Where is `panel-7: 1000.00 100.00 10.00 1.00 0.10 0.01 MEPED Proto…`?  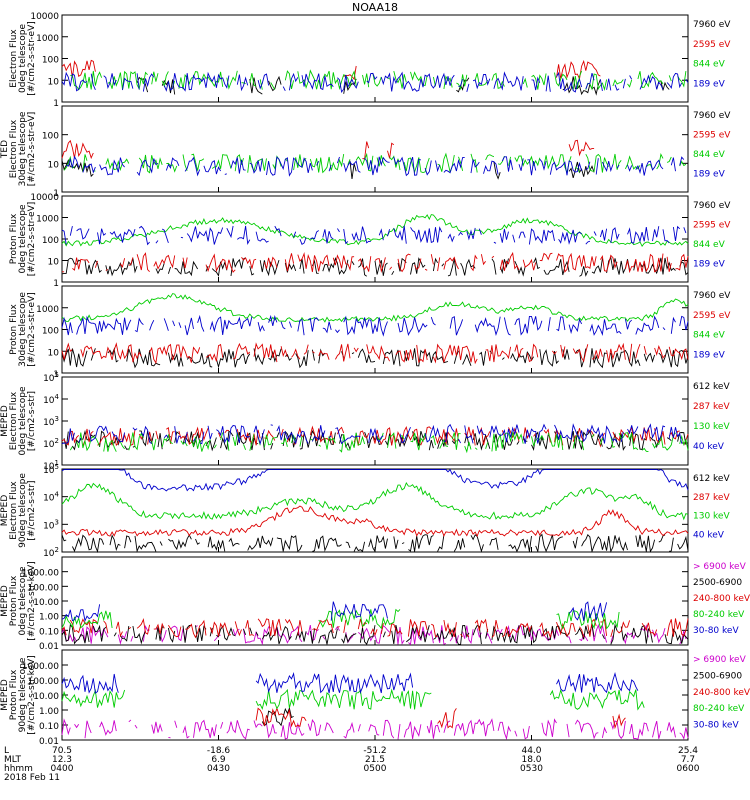
panel-7: 1000.00 100.00 10.00 1.00 0.10 0.01 MEPED Proto… is located at coordinates (375, 604).